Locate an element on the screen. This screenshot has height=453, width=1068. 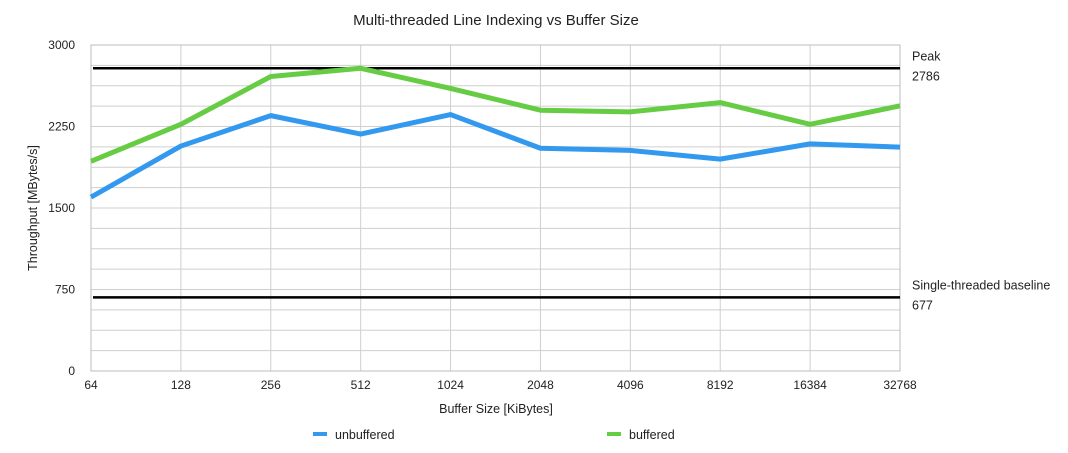
y-axis-ticks: 0 750 1500 2250 3000 is located at coordinates (61, 208).